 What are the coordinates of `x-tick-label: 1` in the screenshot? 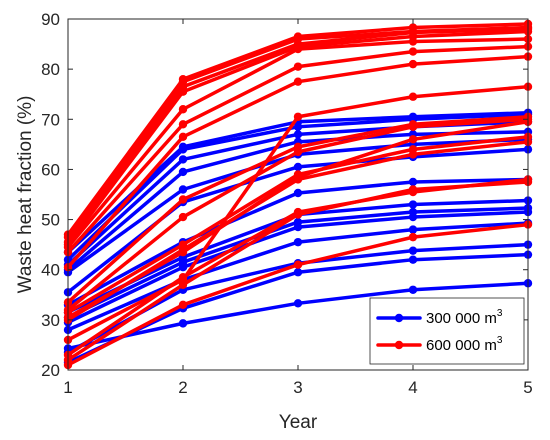 It's located at (67, 387).